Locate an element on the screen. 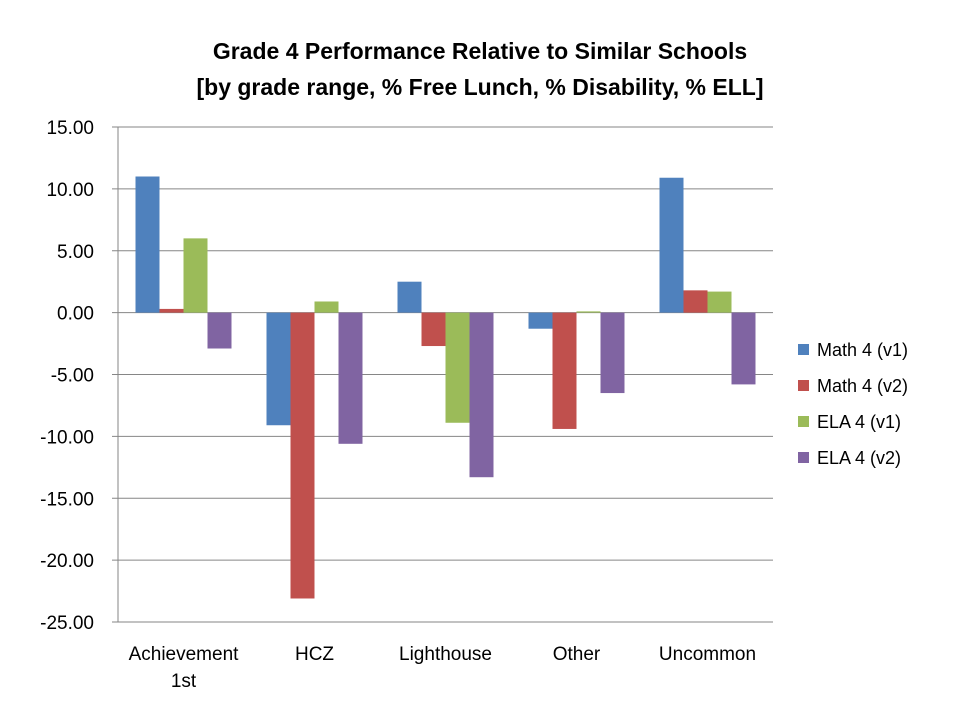  y-tick-label: 10.00 is located at coordinates (70, 190).